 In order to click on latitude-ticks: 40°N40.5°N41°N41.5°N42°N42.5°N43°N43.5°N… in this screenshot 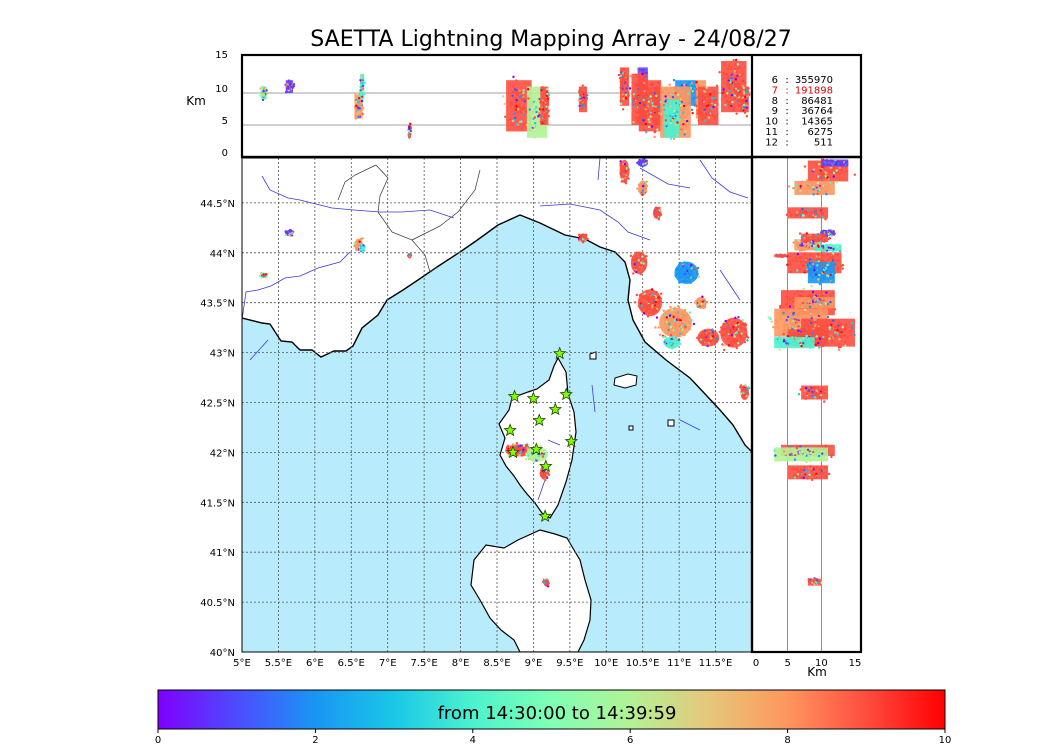, I will do `click(217, 429)`.